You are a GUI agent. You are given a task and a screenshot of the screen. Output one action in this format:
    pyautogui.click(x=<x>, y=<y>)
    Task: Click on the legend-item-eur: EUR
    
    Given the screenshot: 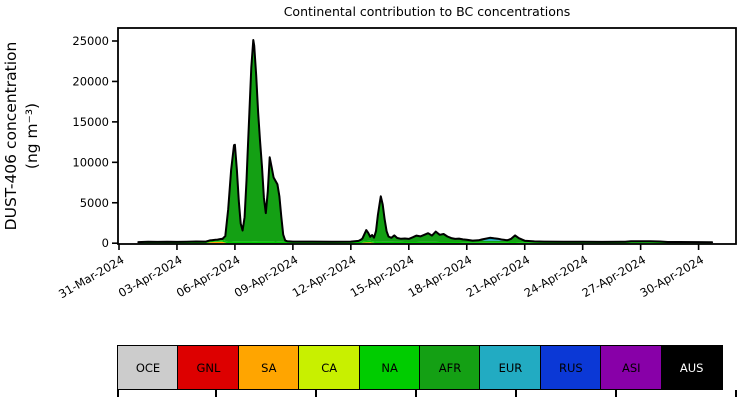 What is the action you would take?
    pyautogui.click(x=510, y=367)
    